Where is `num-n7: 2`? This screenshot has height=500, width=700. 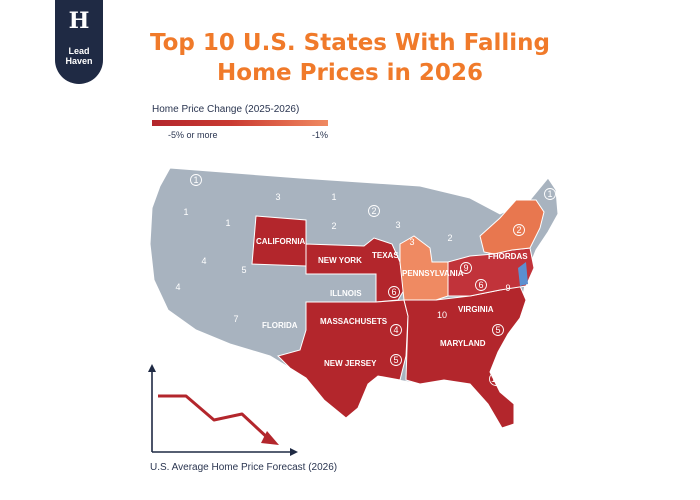
num-n7: 2 is located at coordinates (333, 226).